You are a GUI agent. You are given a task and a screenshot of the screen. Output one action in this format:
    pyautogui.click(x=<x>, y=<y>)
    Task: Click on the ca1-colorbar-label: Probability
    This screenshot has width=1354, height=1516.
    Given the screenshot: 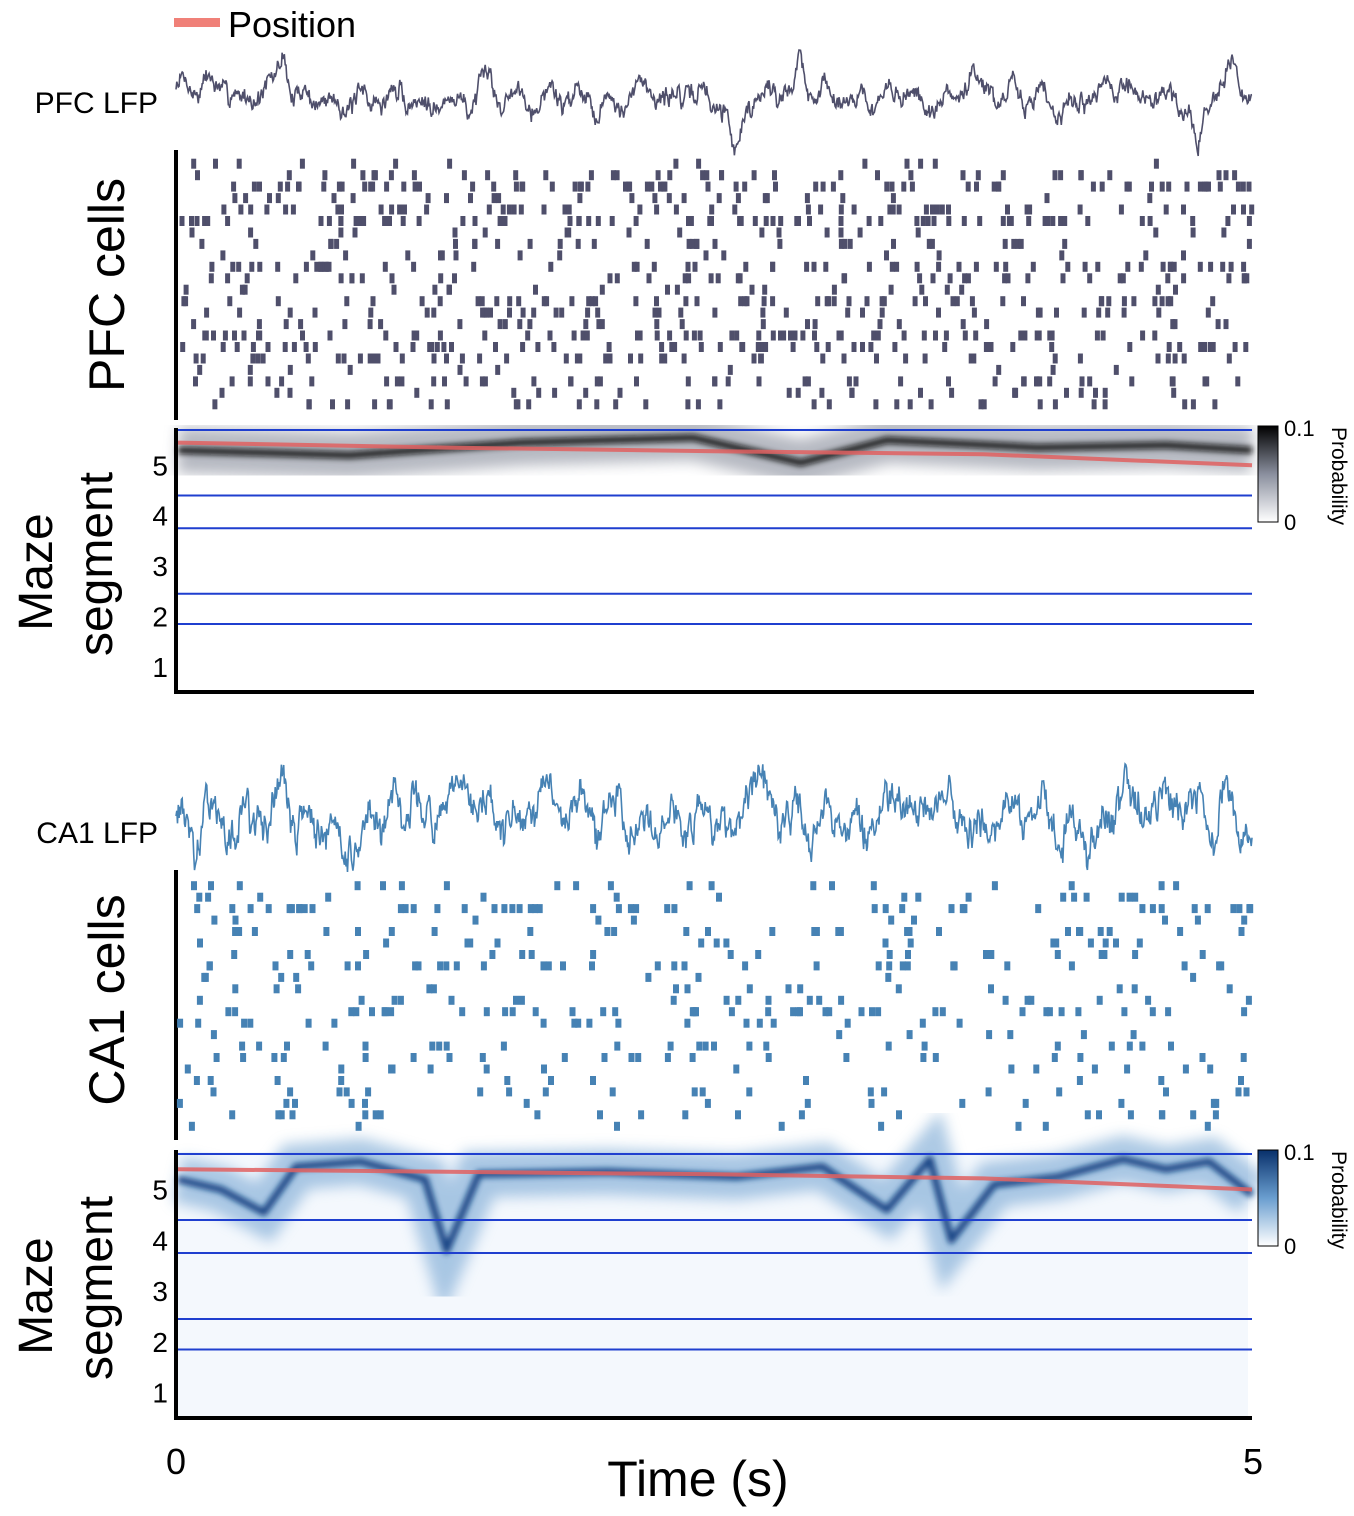 What is the action you would take?
    pyautogui.click(x=1338, y=1200)
    